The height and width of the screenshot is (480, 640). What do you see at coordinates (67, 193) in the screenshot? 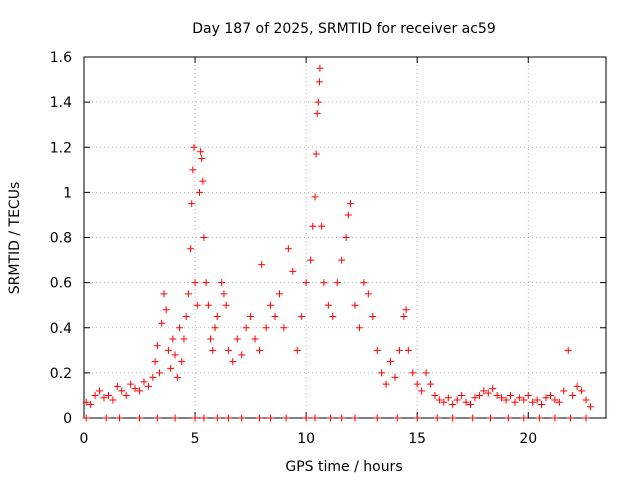
I see `y-tick-label: 1` at bounding box center [67, 193].